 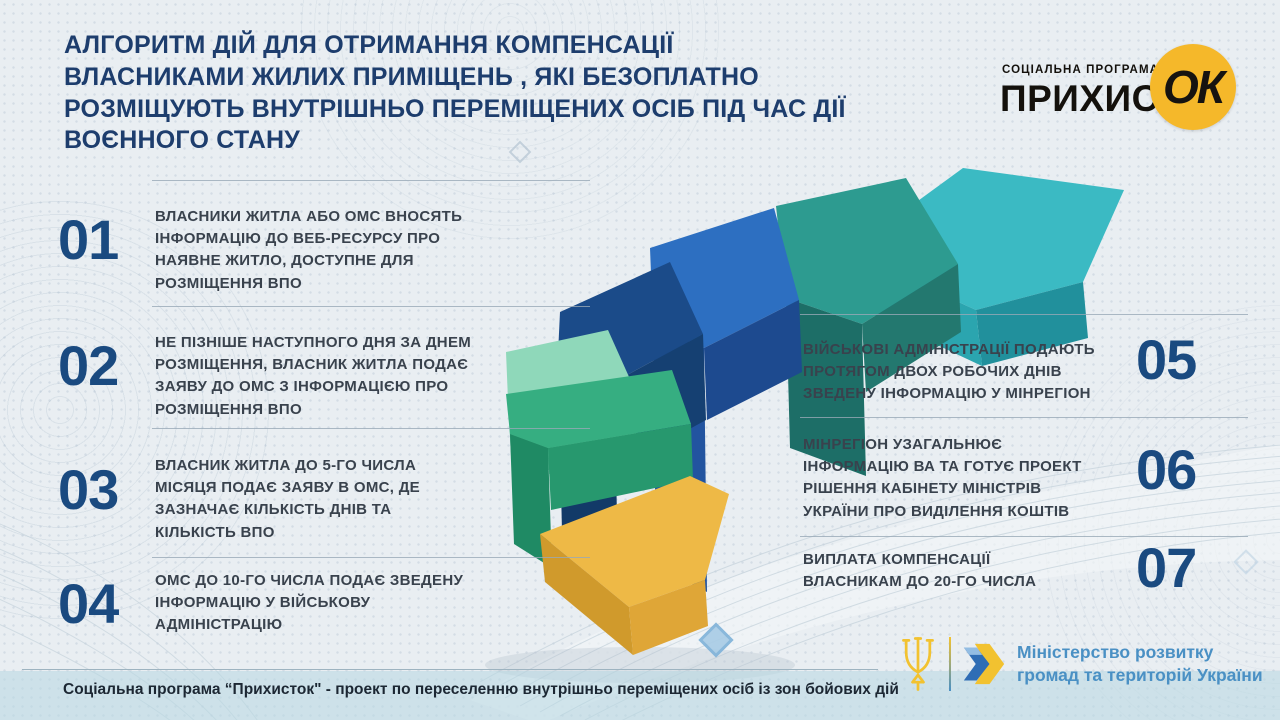 I want to click on staircase-step-2-top-face, so click(x=598, y=409).